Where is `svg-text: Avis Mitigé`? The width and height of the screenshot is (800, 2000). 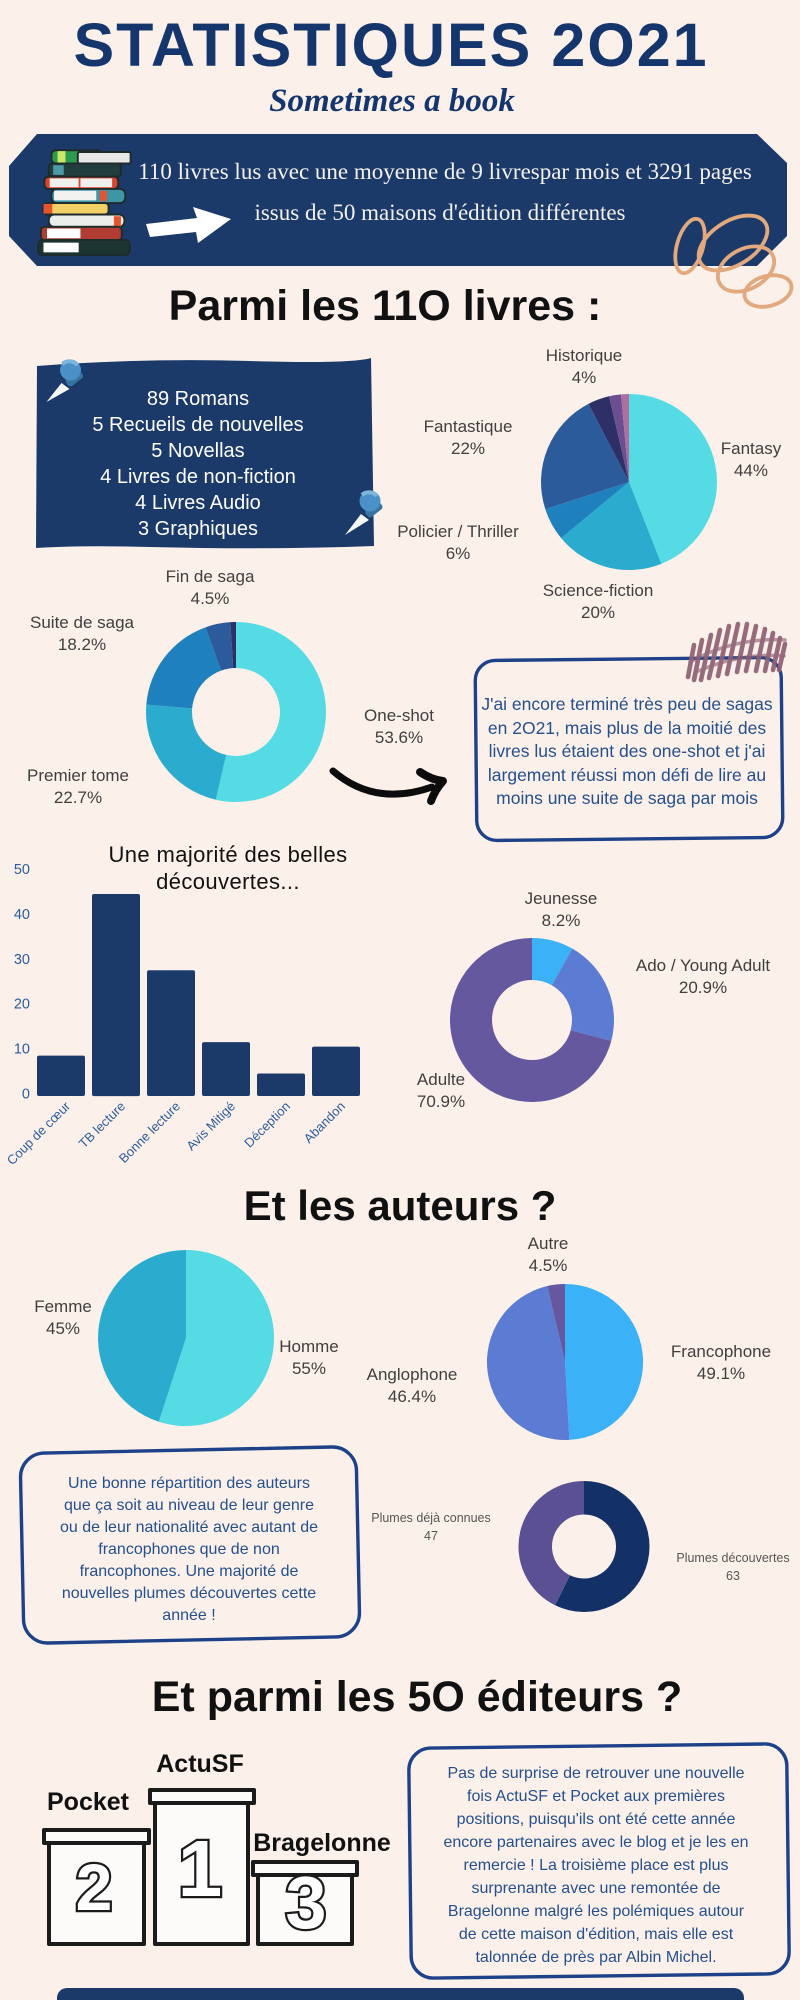
svg-text: Avis Mitigé is located at coordinates (210, 1126).